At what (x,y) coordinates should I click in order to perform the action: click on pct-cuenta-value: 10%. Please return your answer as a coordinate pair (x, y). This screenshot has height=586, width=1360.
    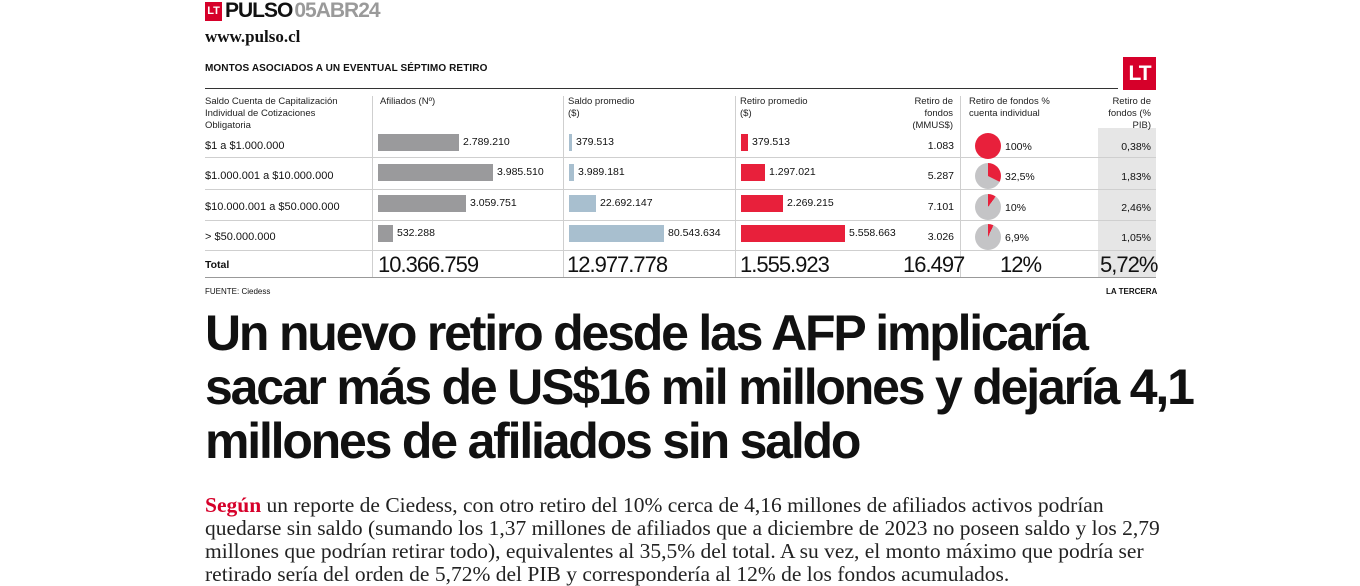
    Looking at the image, I should click on (1016, 208).